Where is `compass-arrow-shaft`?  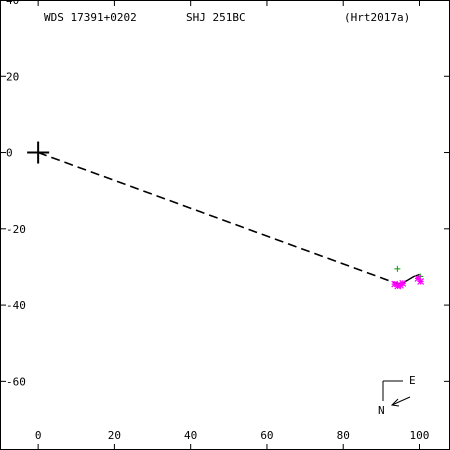 compass-arrow-shaft is located at coordinates (401, 401).